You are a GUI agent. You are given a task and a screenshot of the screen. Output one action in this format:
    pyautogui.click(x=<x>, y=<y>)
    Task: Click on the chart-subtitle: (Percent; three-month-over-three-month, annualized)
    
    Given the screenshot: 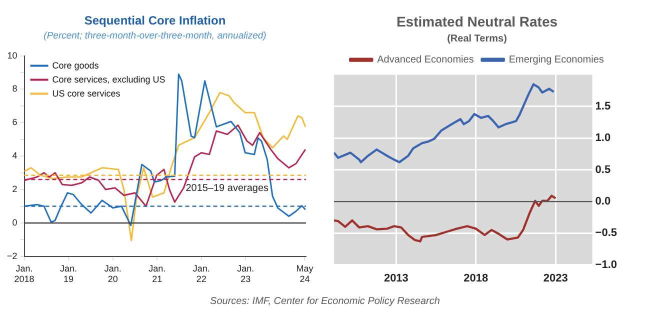 What is the action you would take?
    pyautogui.click(x=155, y=36)
    